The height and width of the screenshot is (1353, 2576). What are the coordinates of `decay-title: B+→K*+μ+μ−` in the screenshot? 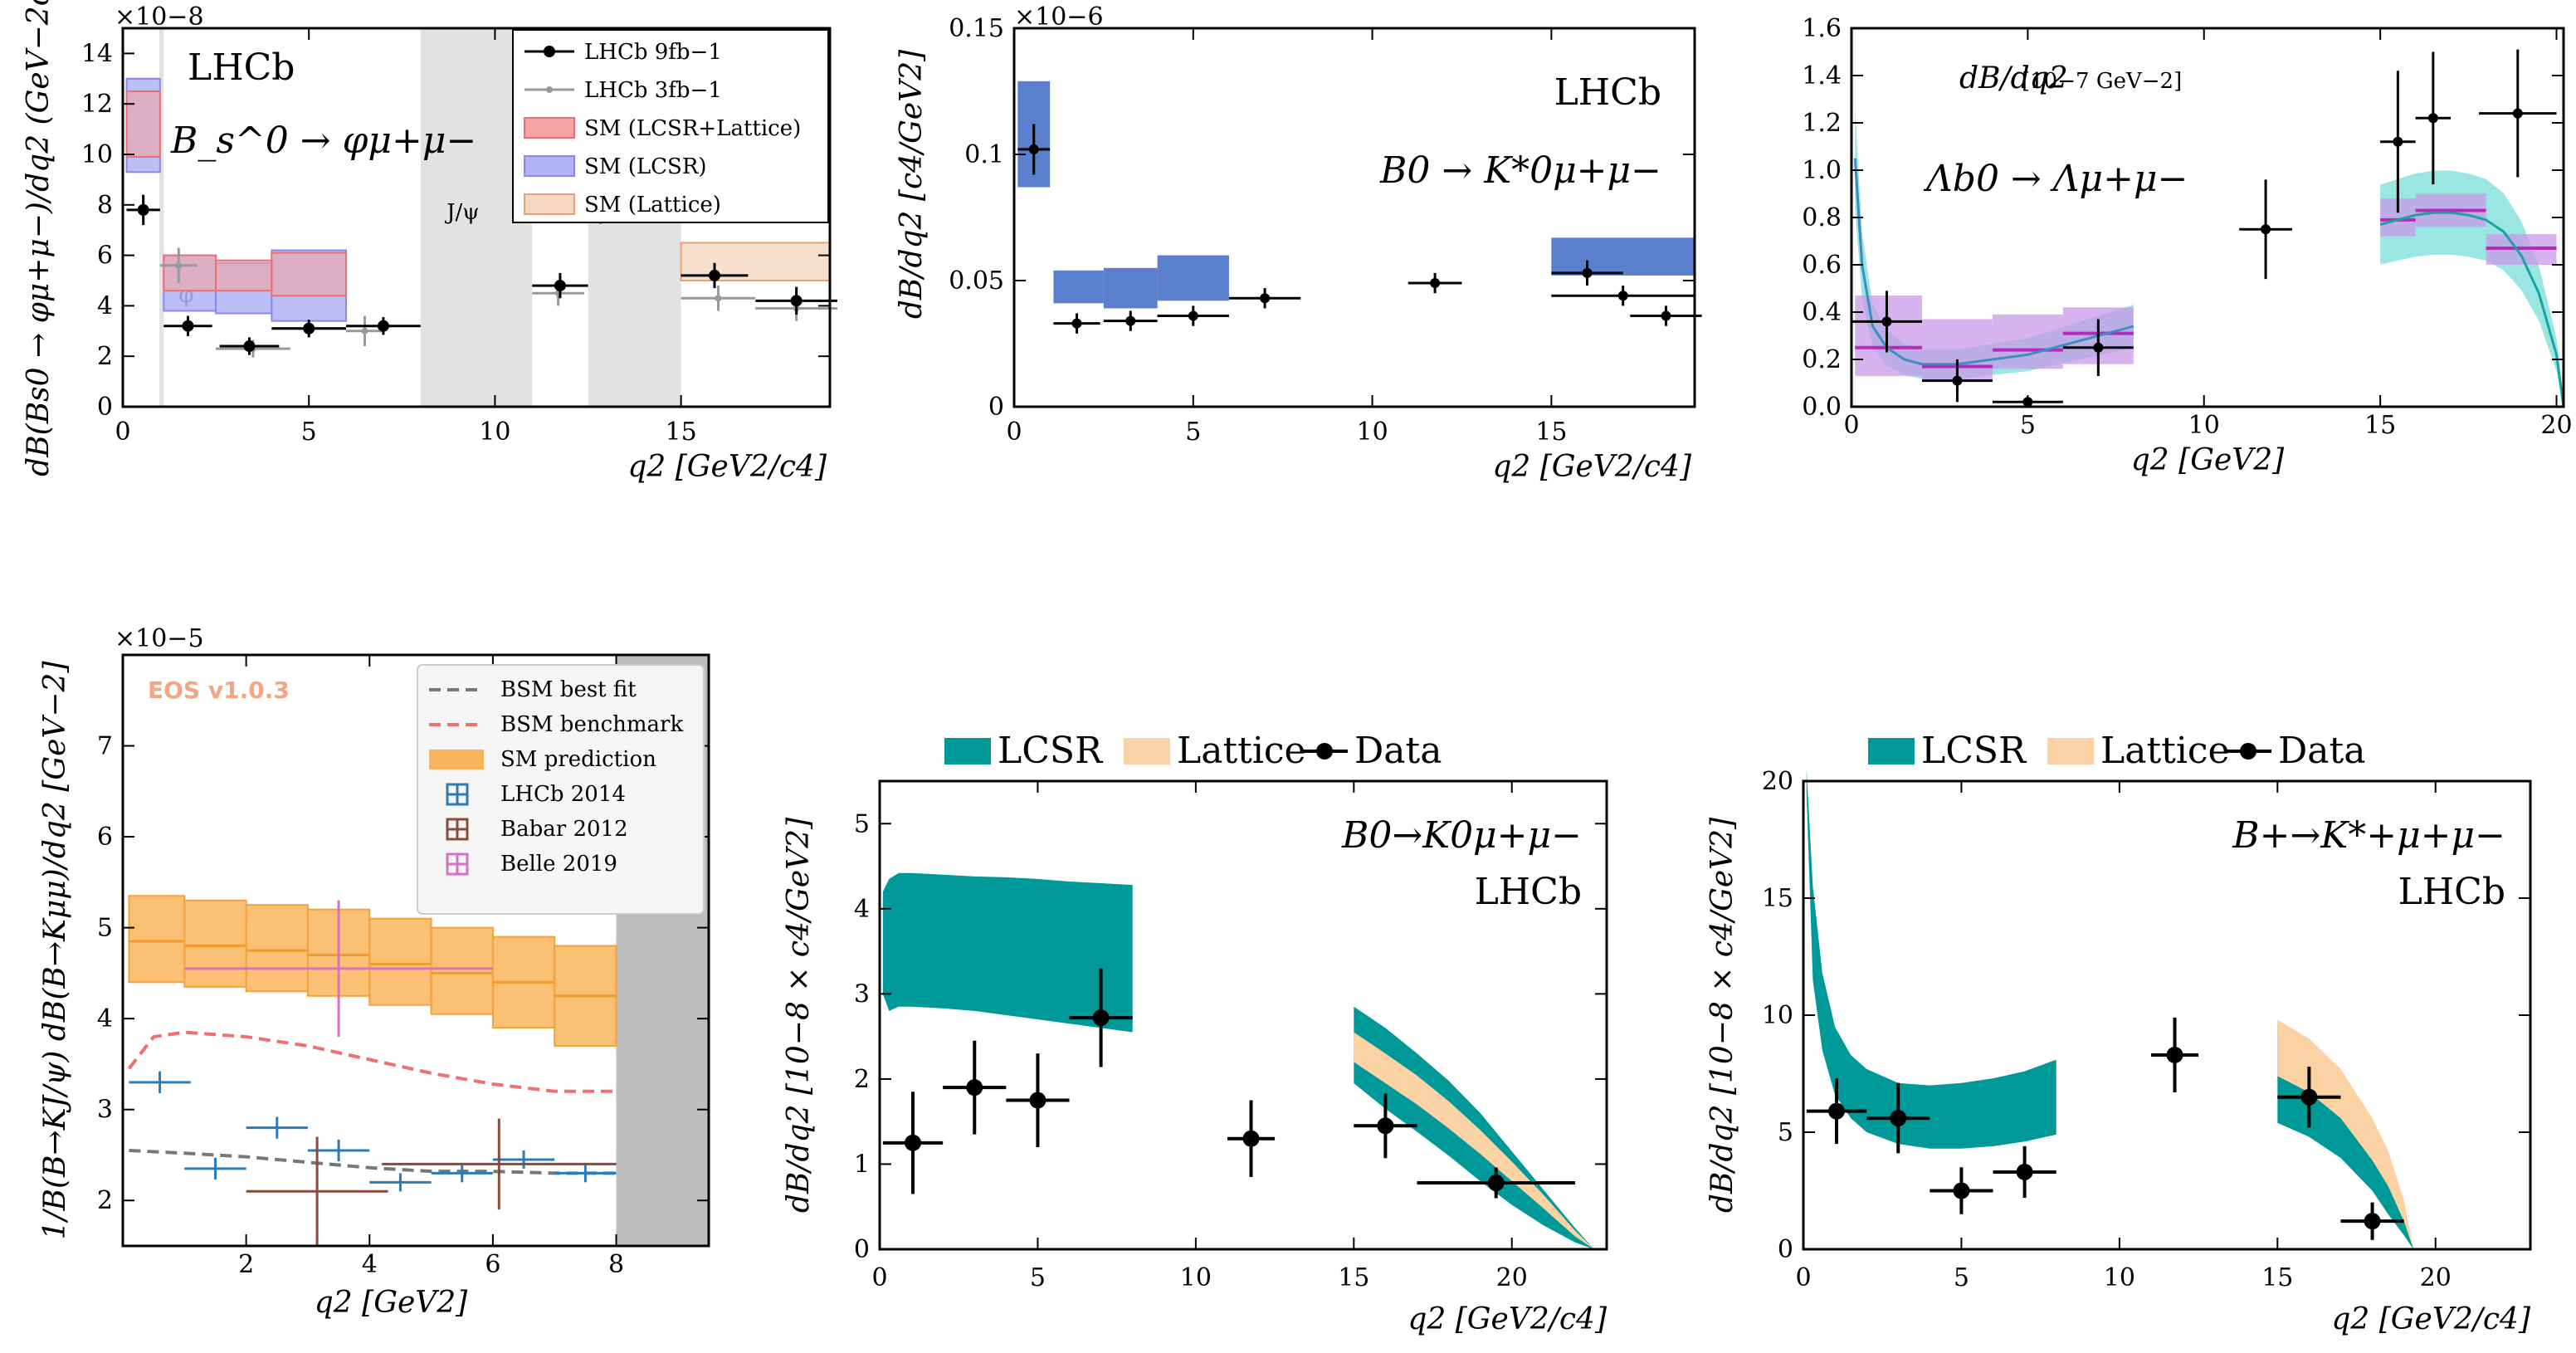 It's located at (2368, 835).